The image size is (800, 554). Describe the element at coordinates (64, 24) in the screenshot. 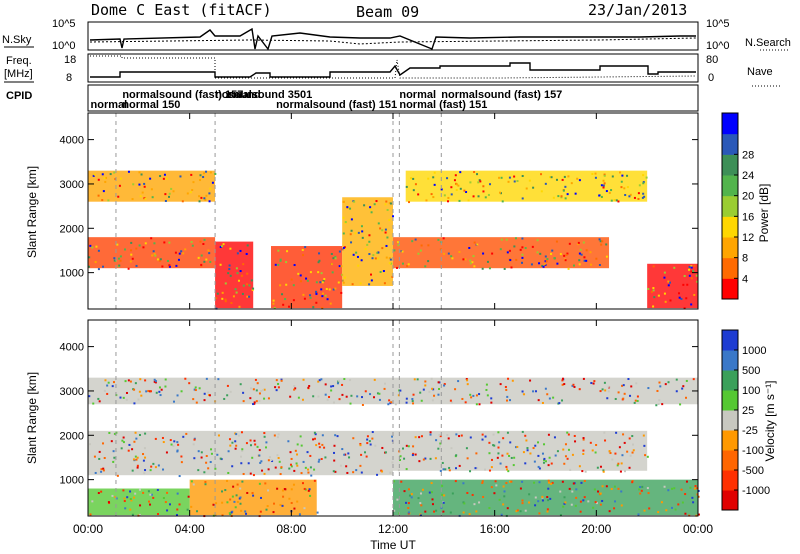

I see `noise-left-tick-top: 10^5` at that location.